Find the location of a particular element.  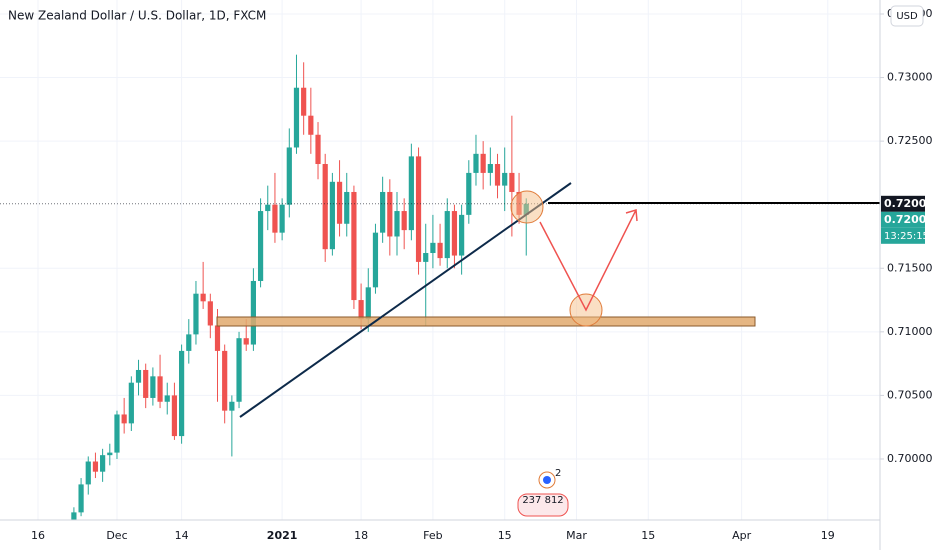

x-tick-label: Mar is located at coordinates (576, 535).